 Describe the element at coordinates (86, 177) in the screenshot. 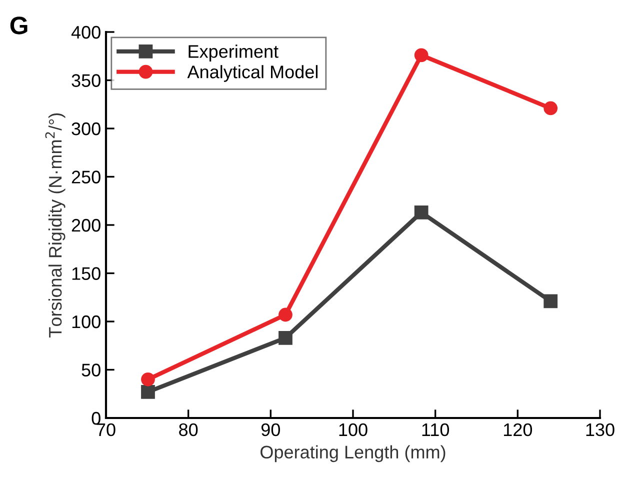

I see `y-tick-label: 250` at that location.